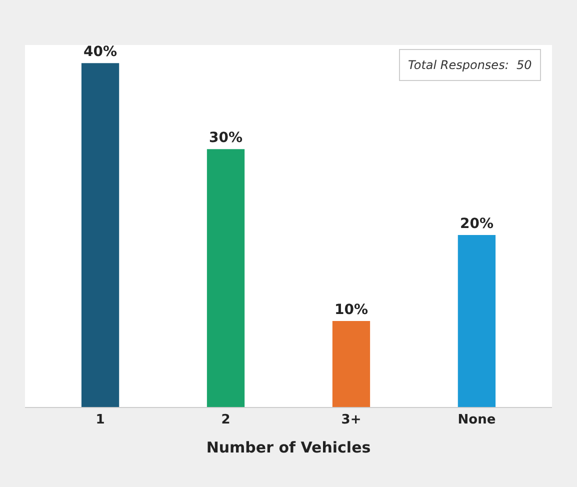 The width and height of the screenshot is (577, 487). Describe the element at coordinates (101, 52) in the screenshot. I see `data-label: 40%` at that location.